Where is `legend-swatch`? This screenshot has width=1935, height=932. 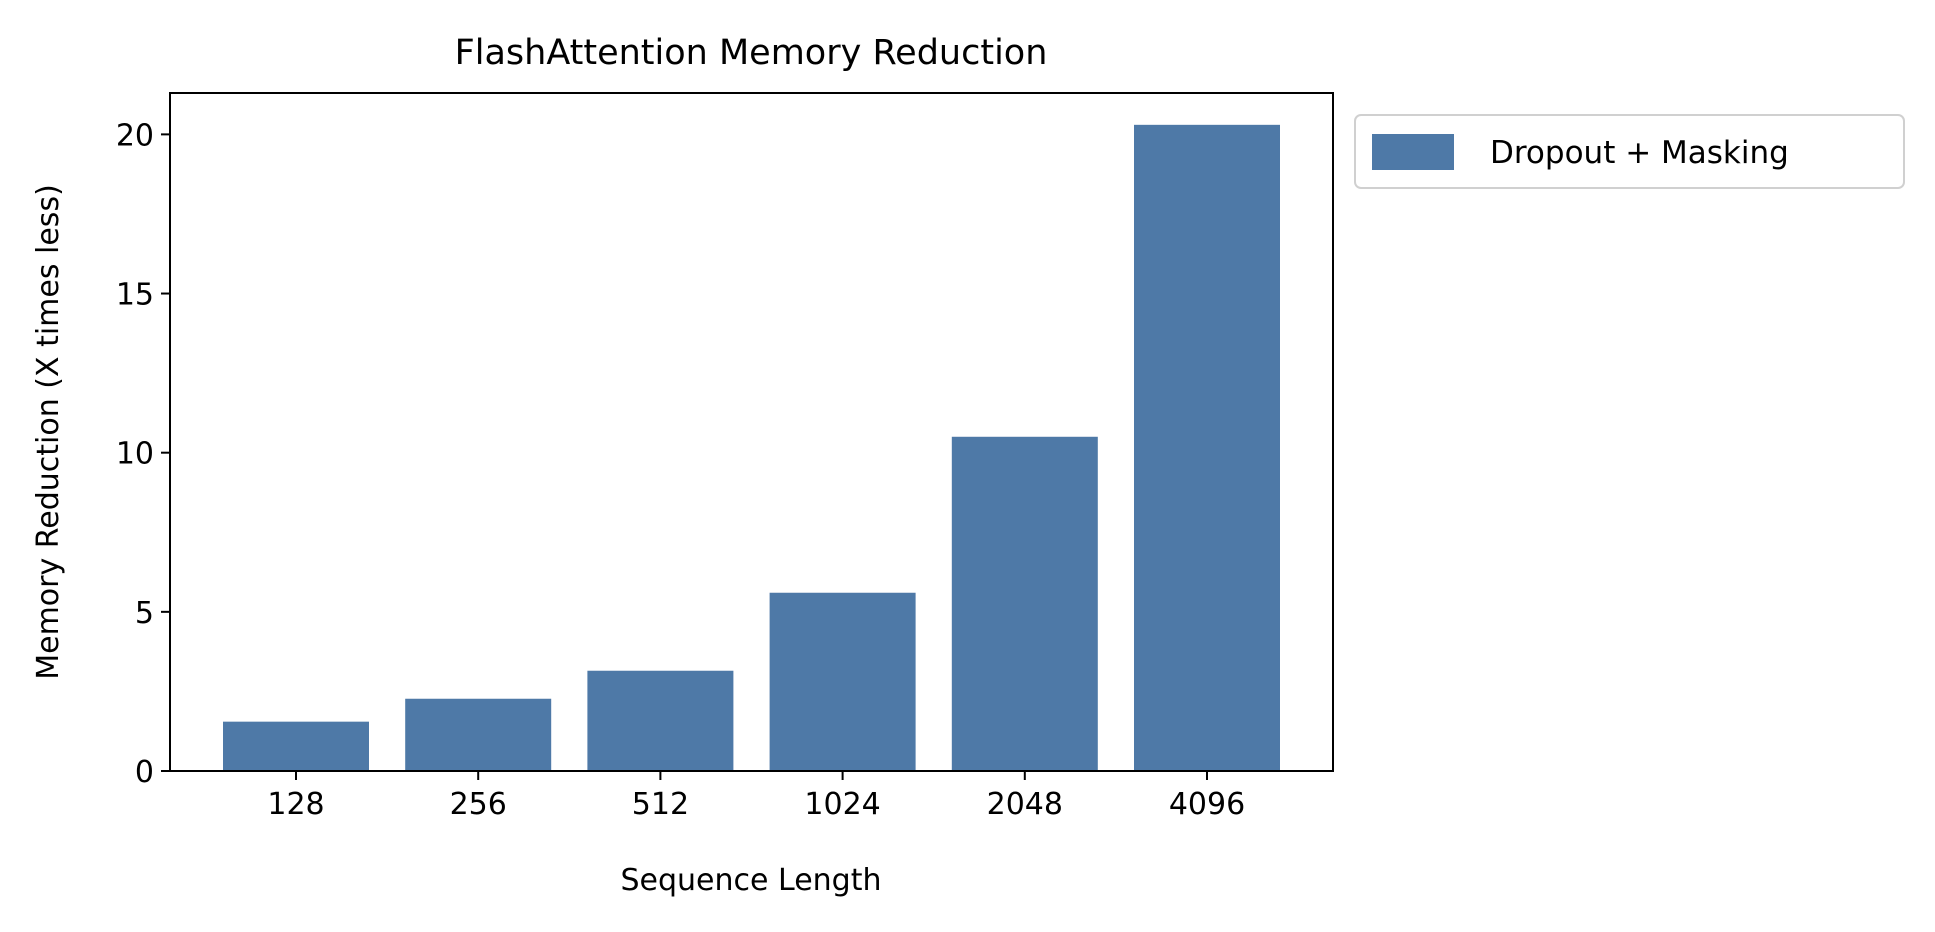
legend-swatch is located at coordinates (1413, 152).